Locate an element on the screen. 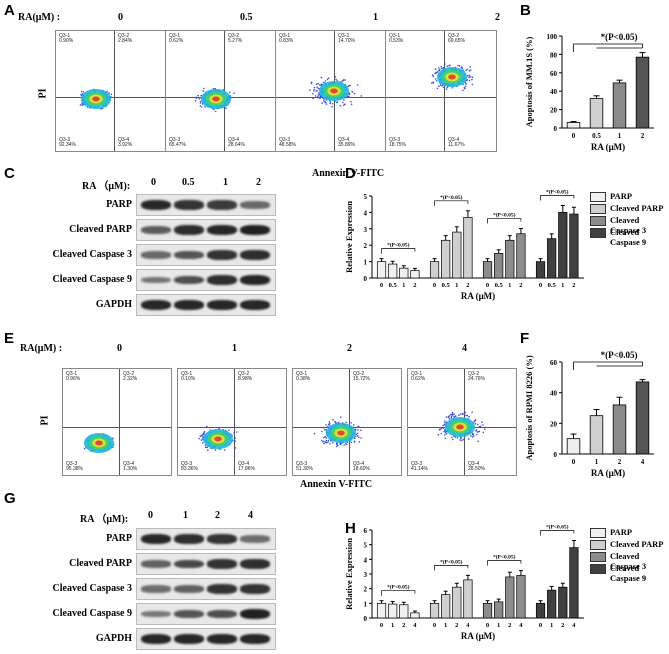  blot-row: PARP is located at coordinates (145, 539).